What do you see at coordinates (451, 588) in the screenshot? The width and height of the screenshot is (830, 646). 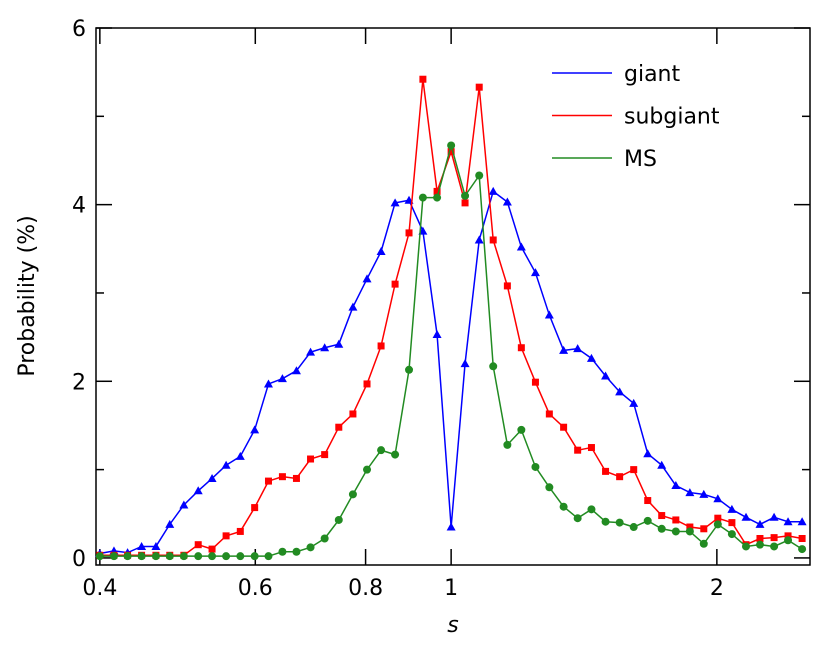 I see `x-tick-label: 1` at bounding box center [451, 588].